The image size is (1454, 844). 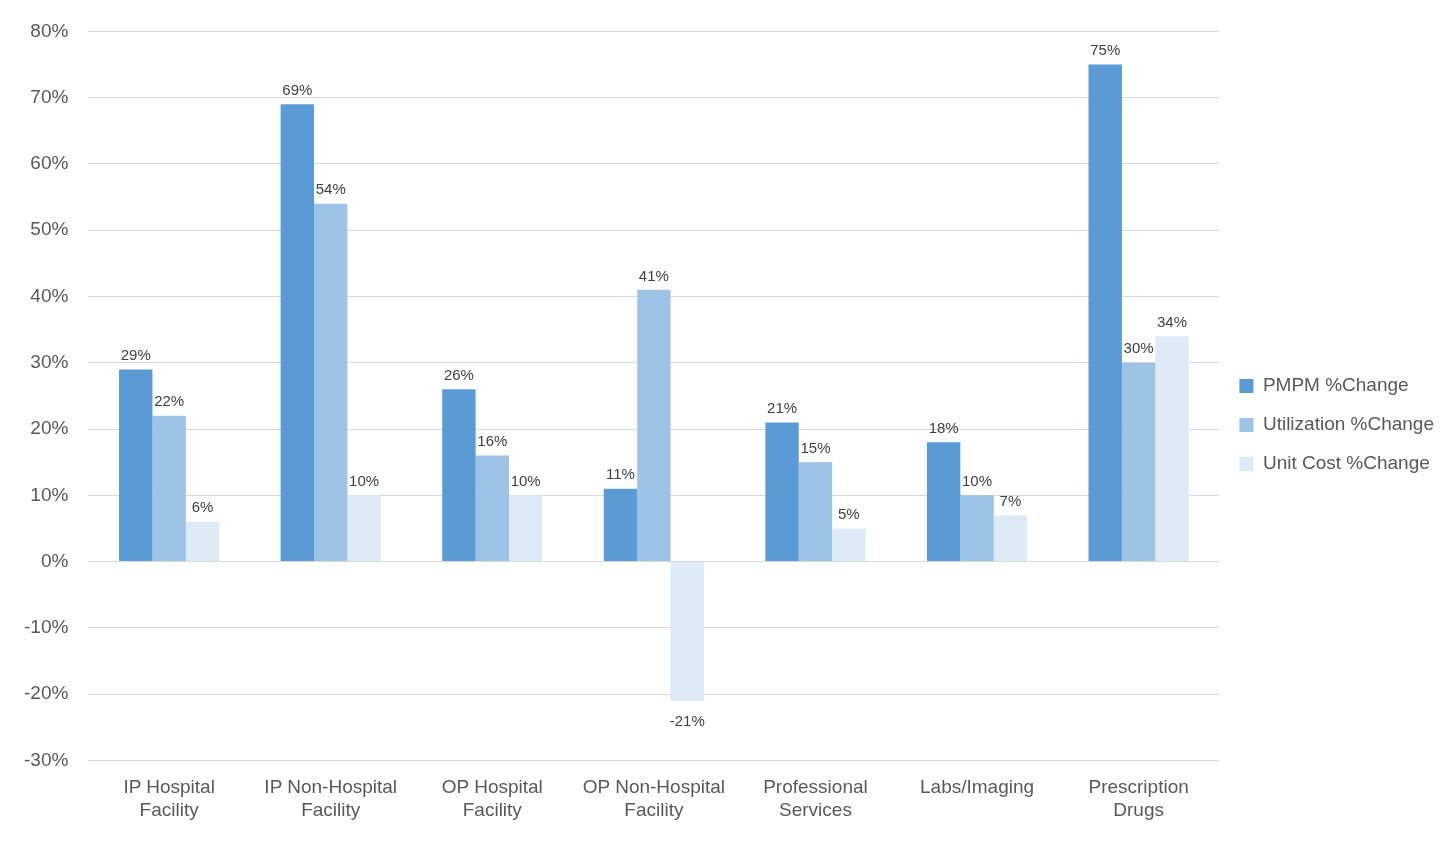 I want to click on x-tick-label: IP Non-Hospital Facility, so click(x=331, y=798).